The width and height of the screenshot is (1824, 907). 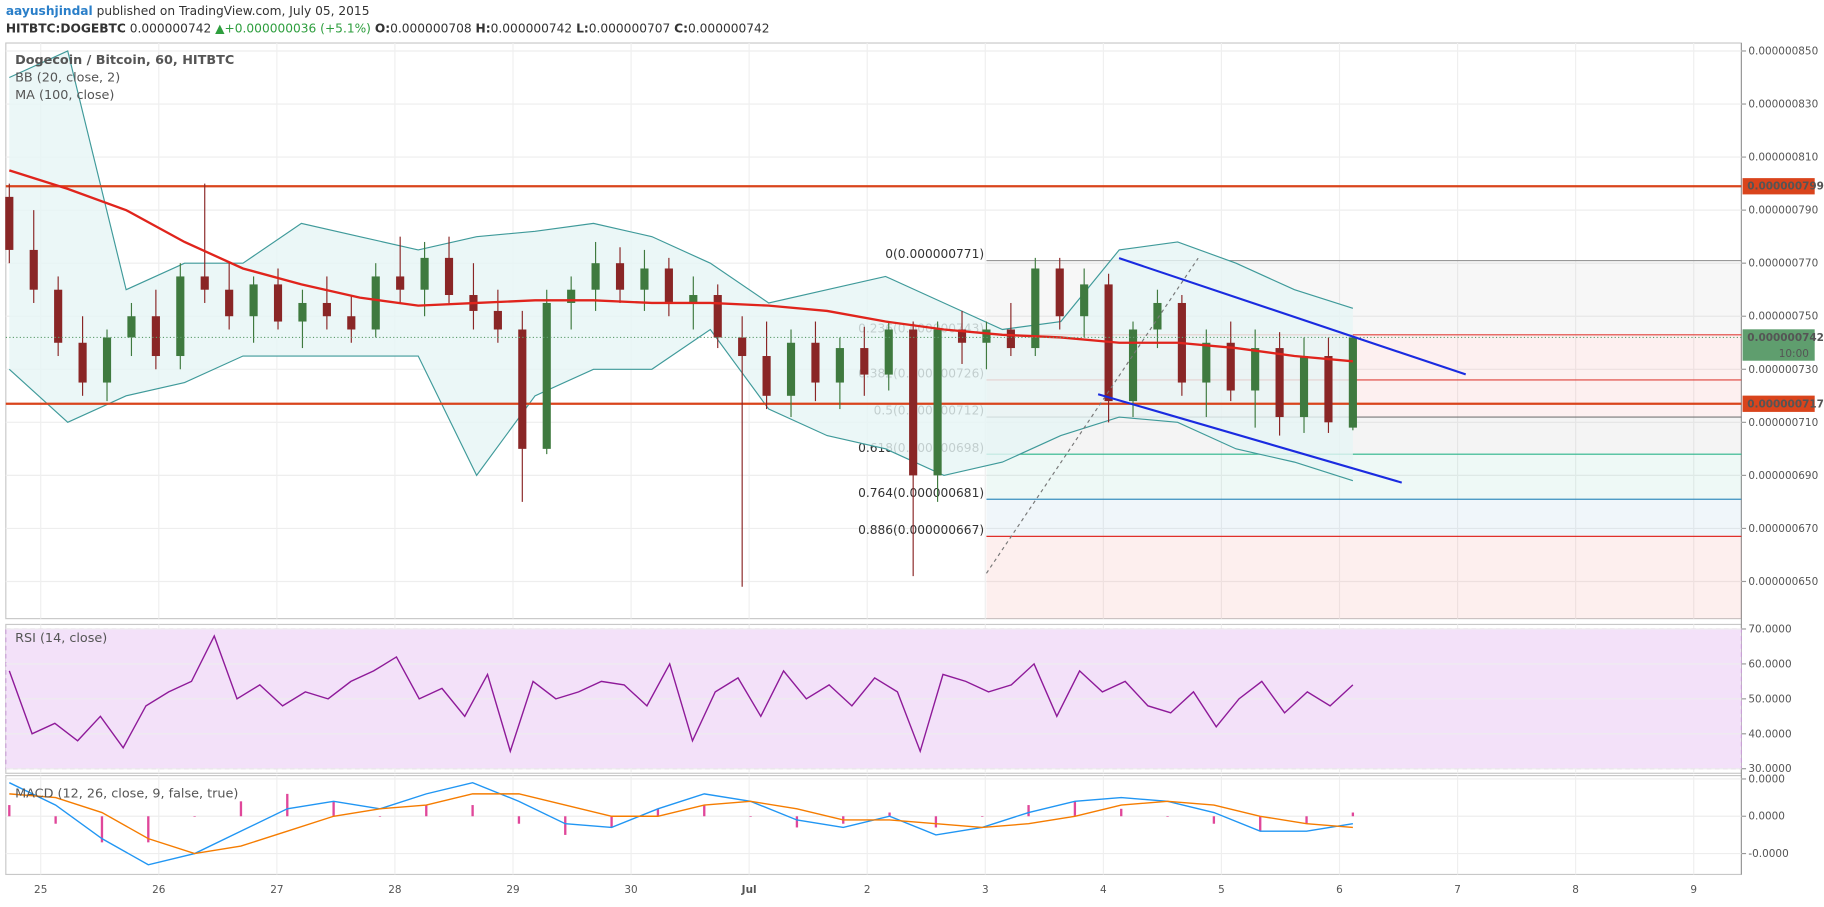 What do you see at coordinates (1769, 629) in the screenshot?
I see `y-tick-label: 70.0000` at bounding box center [1769, 629].